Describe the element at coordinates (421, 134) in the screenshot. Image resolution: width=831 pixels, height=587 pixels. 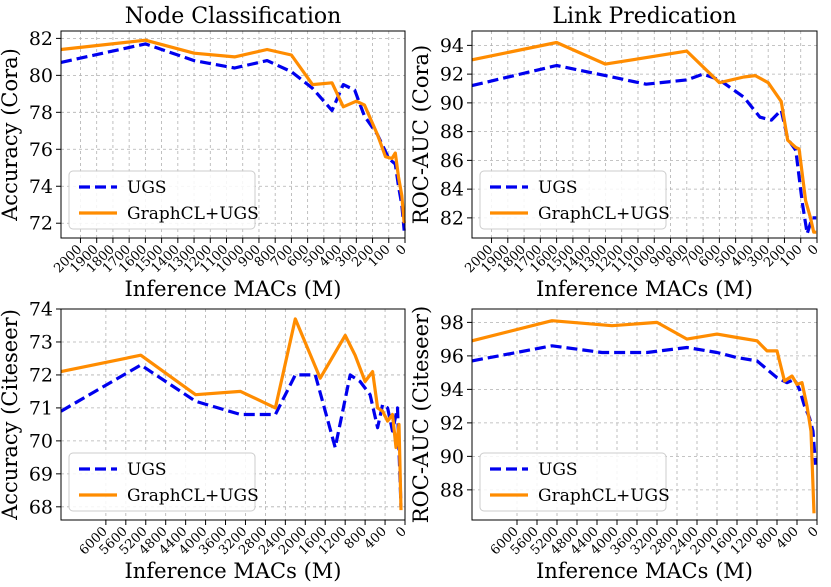
I see `y-axis-label: ROC-AUC (Cora)` at that location.